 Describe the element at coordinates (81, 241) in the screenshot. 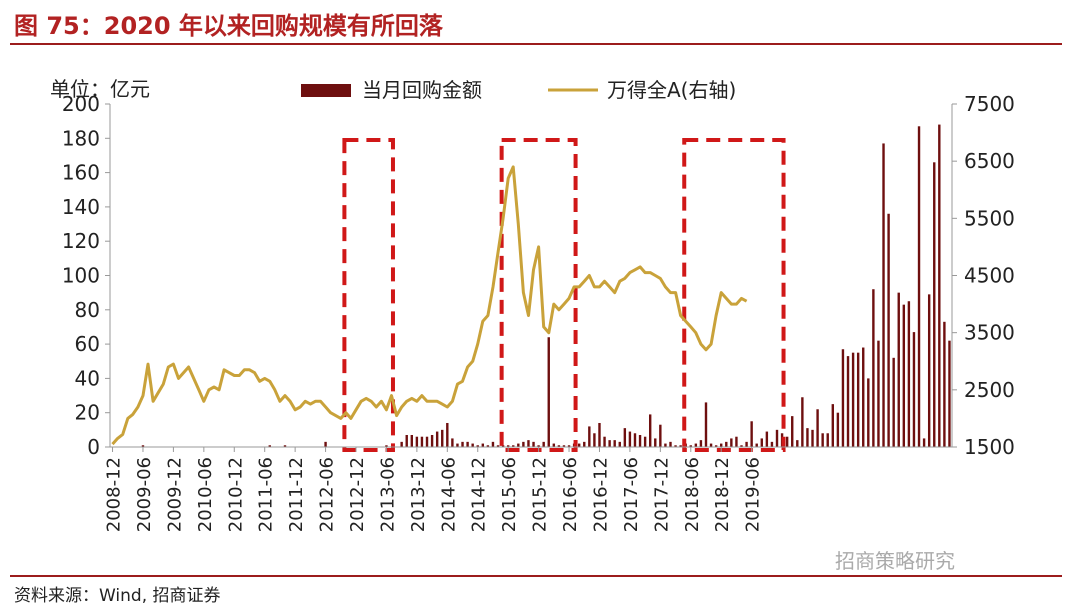

I see `y-left-tick-label: 120` at that location.